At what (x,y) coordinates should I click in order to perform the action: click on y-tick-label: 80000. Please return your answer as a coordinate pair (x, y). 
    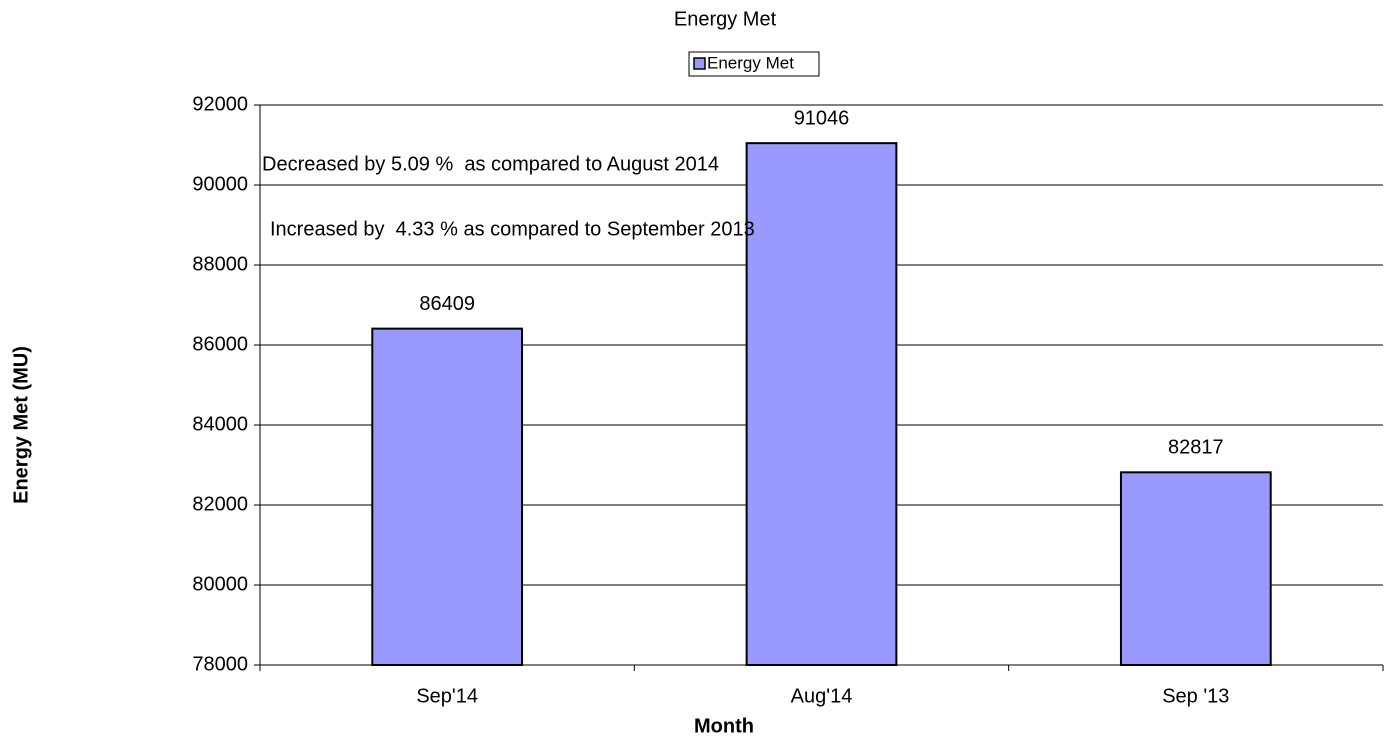
    Looking at the image, I should click on (220, 584).